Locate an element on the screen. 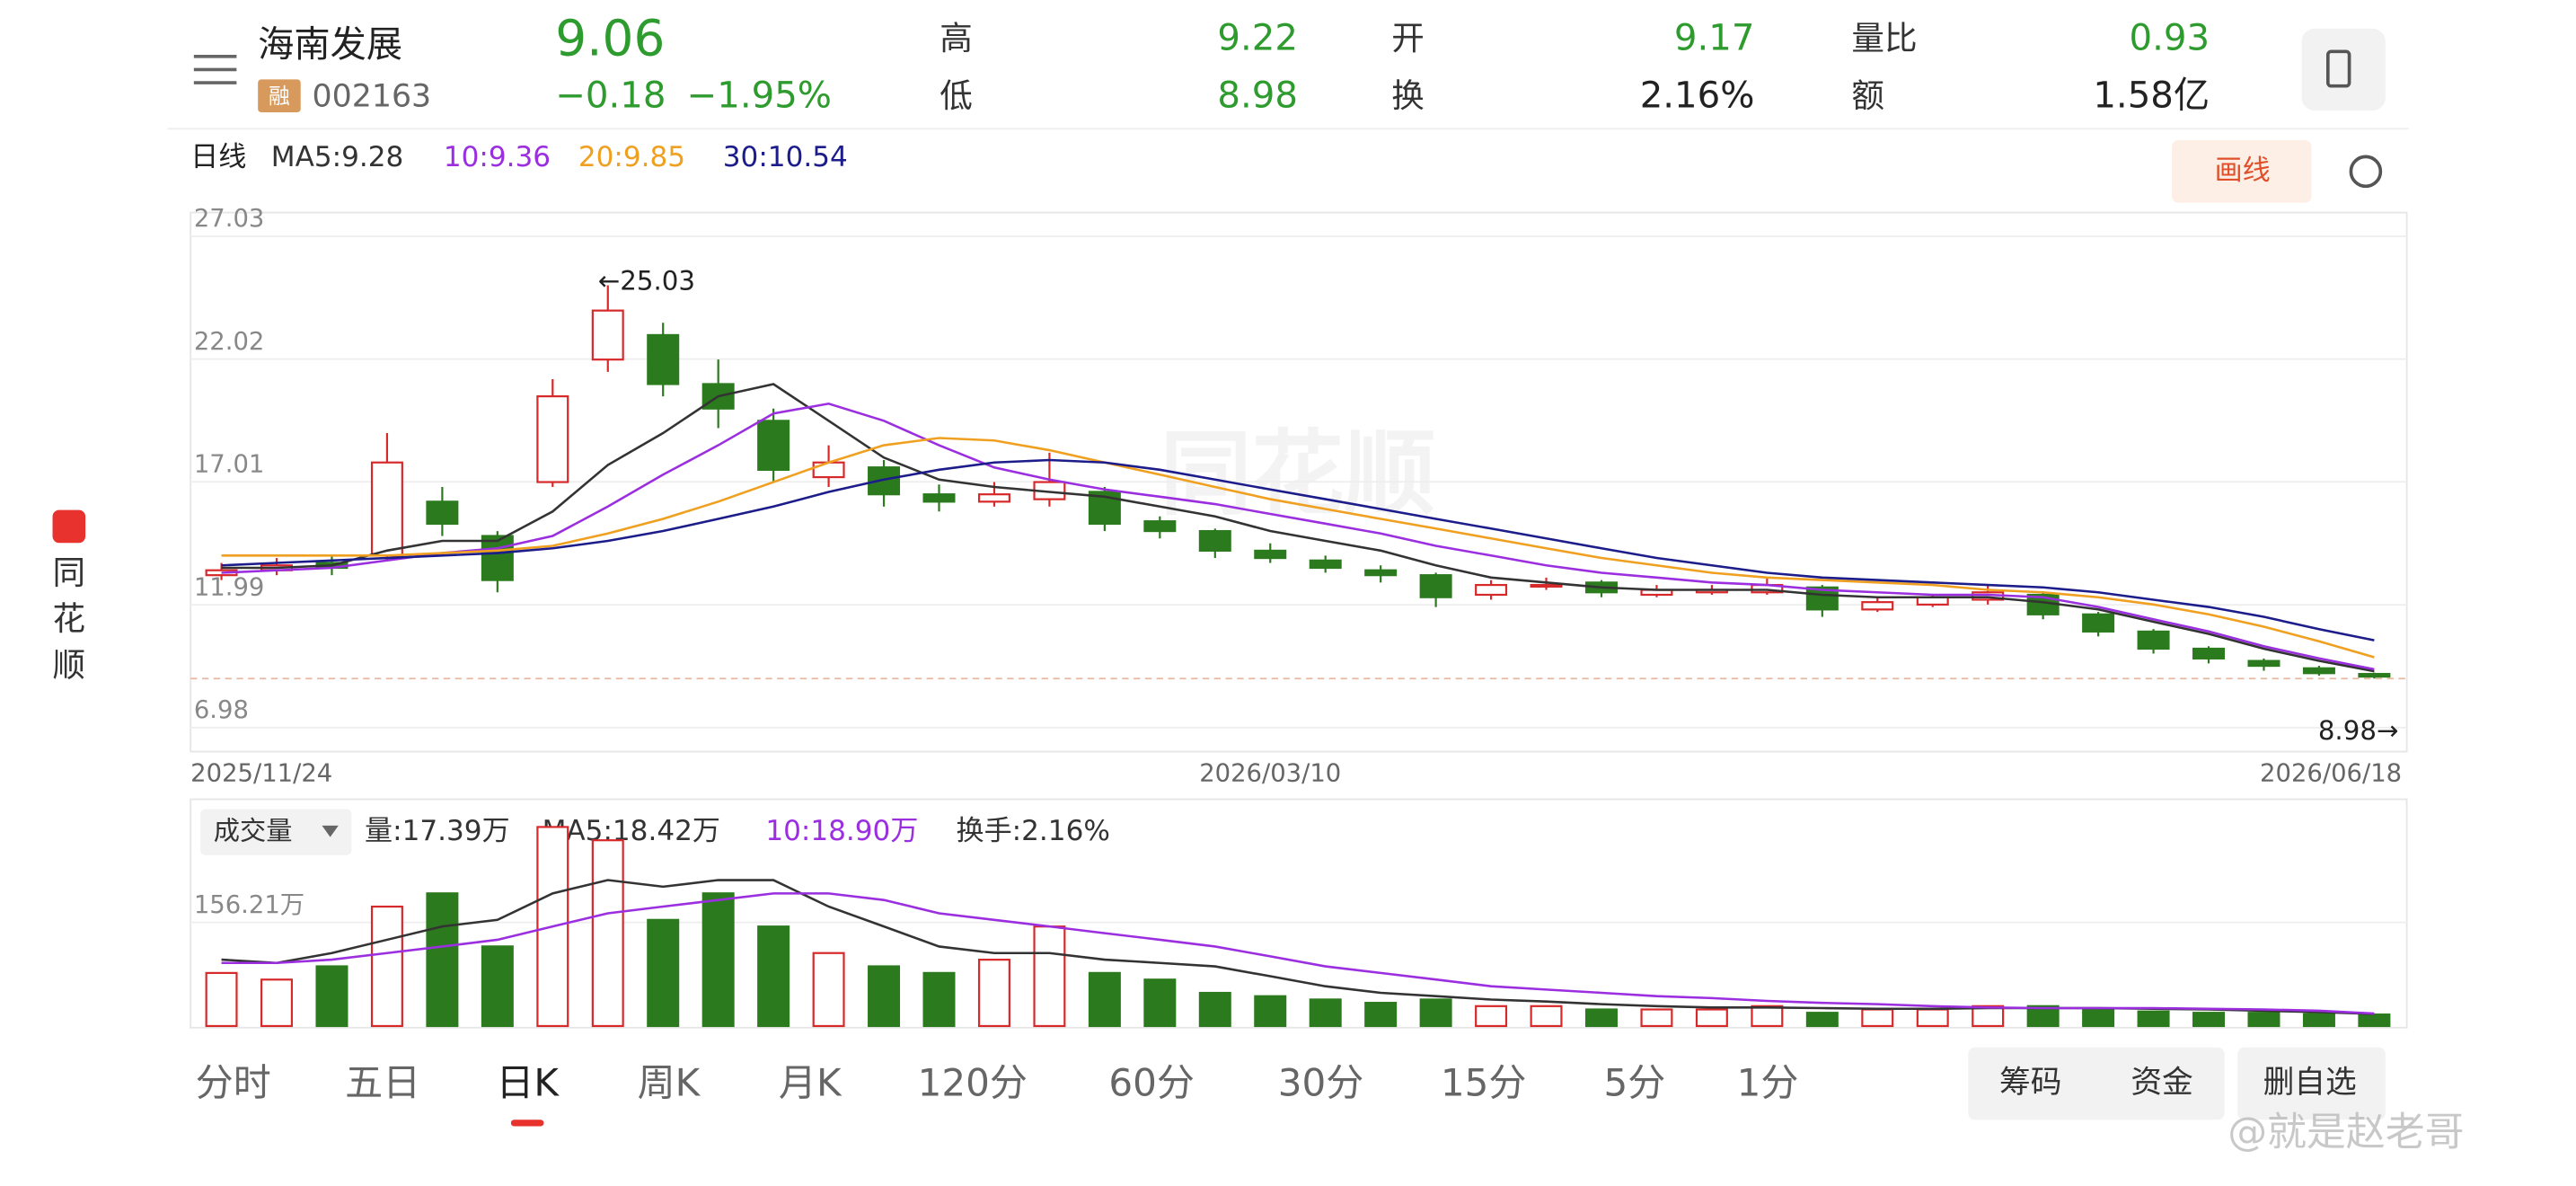 This screenshot has width=2576, height=1186. y-tick-label: 156.21万 is located at coordinates (249, 905).